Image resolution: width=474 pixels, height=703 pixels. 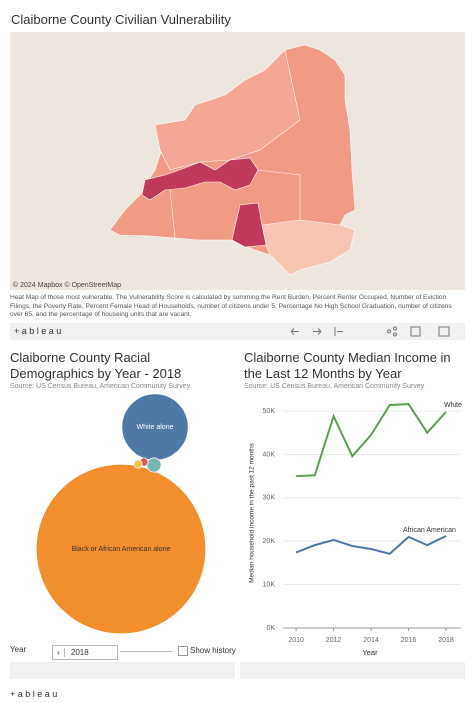 What do you see at coordinates (370, 652) in the screenshot?
I see `x-axis-label: Year` at bounding box center [370, 652].